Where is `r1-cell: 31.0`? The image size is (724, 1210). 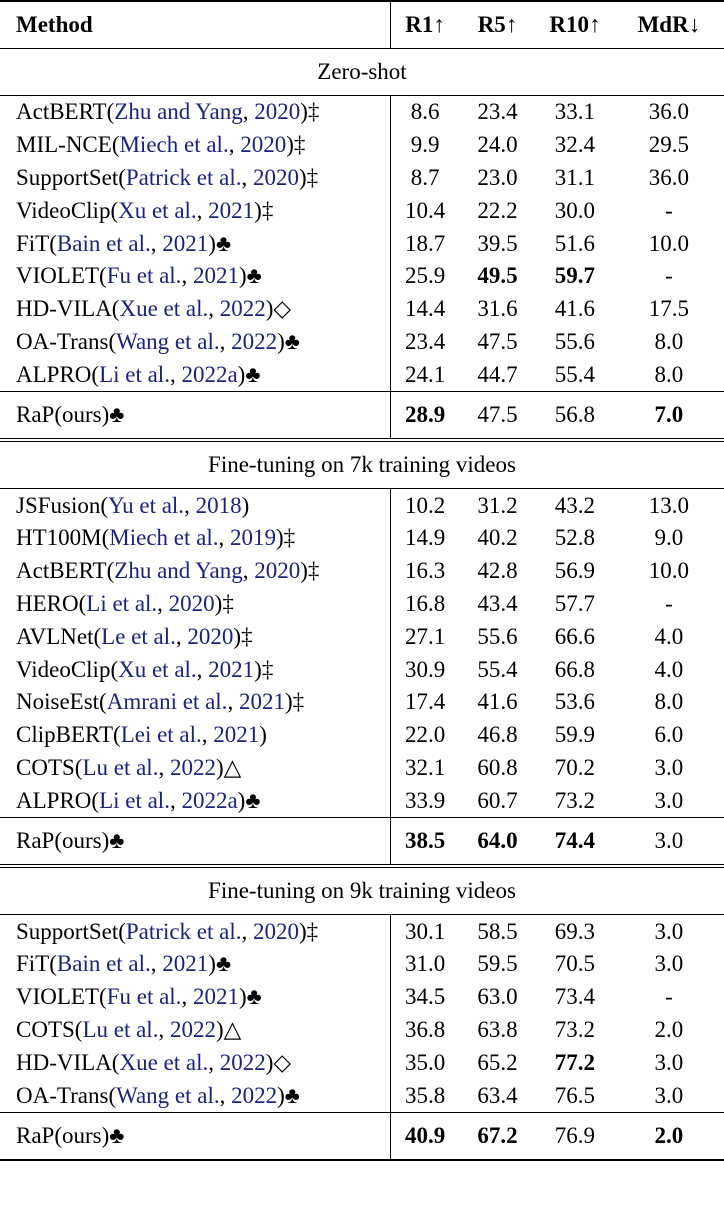 r1-cell: 31.0 is located at coordinates (425, 964).